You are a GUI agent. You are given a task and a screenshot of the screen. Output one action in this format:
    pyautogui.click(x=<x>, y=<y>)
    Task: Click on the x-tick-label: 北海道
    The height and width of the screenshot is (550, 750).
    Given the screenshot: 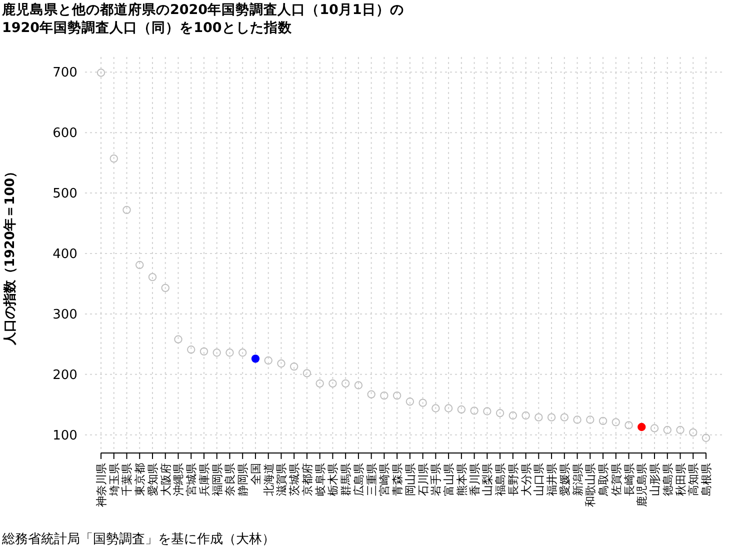 What is the action you would take?
    pyautogui.click(x=269, y=479)
    